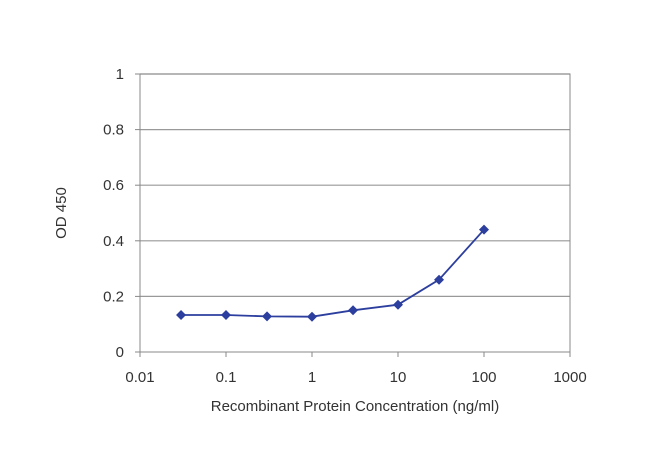 The image size is (650, 466). What do you see at coordinates (113, 296) in the screenshot?
I see `y-tick-label: 0.2` at bounding box center [113, 296].